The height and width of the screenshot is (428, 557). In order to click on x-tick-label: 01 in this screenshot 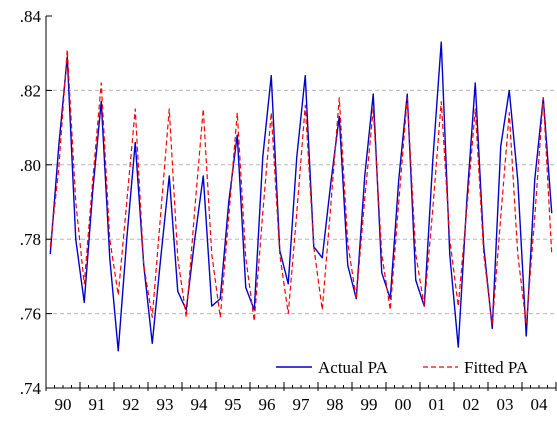, I will do `click(437, 404)`.